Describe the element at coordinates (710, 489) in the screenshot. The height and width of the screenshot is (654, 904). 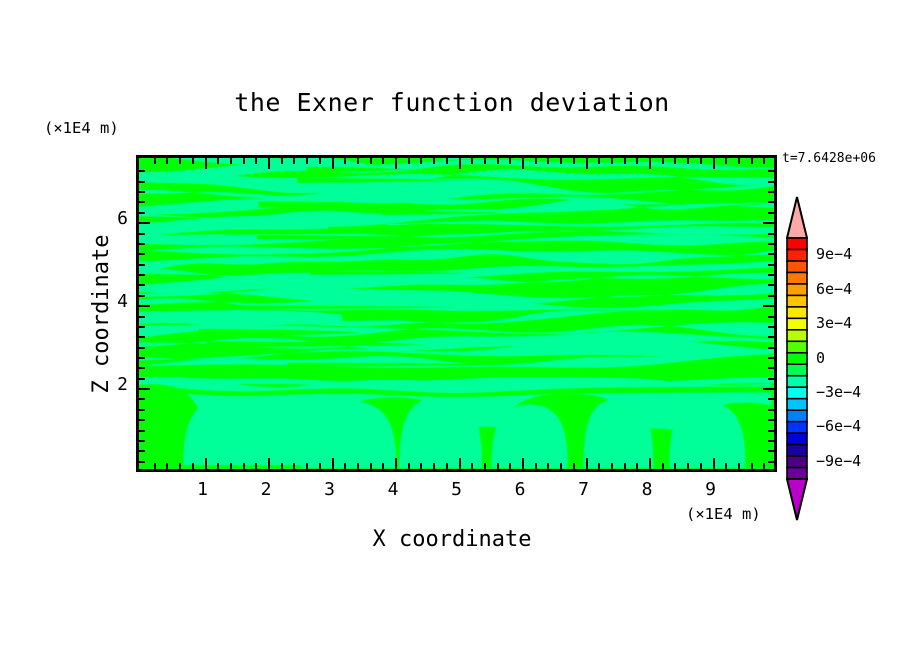
I see `x-tick-label: 9` at that location.